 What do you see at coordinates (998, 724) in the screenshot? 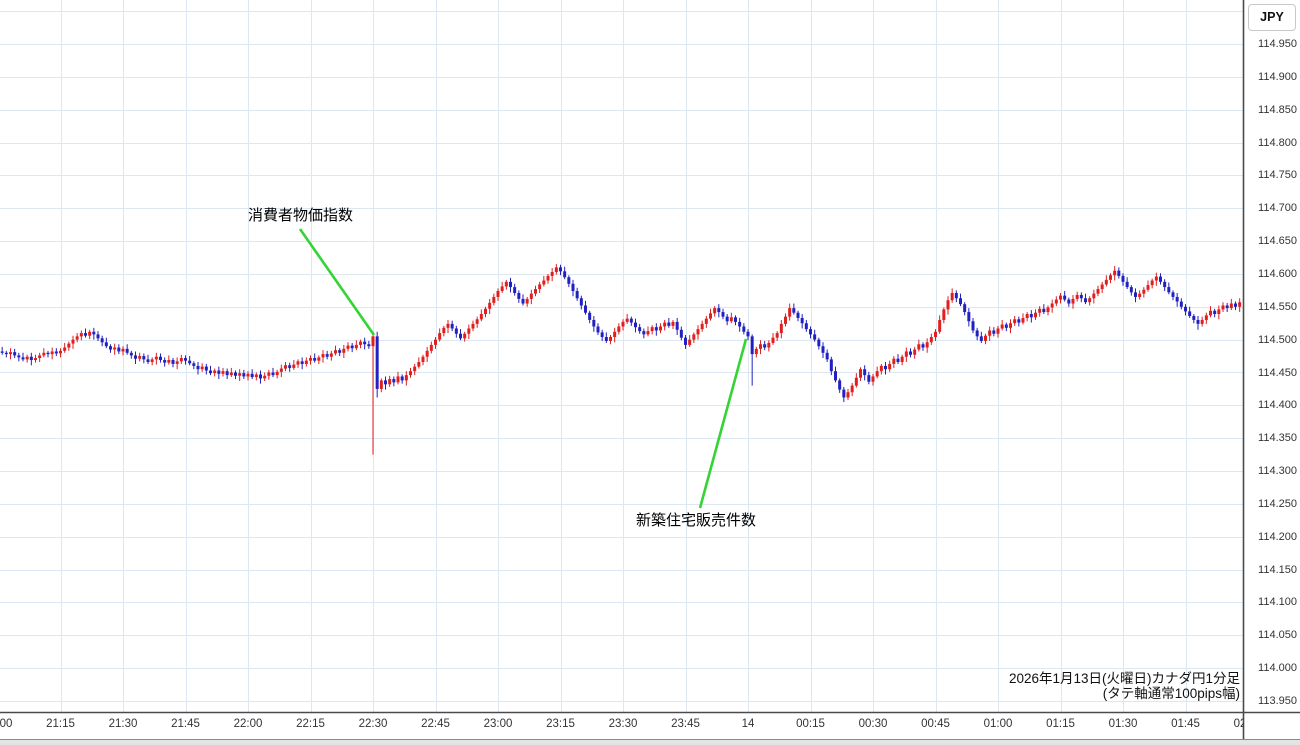
I see `time-tick-label: 01:00` at bounding box center [998, 724].